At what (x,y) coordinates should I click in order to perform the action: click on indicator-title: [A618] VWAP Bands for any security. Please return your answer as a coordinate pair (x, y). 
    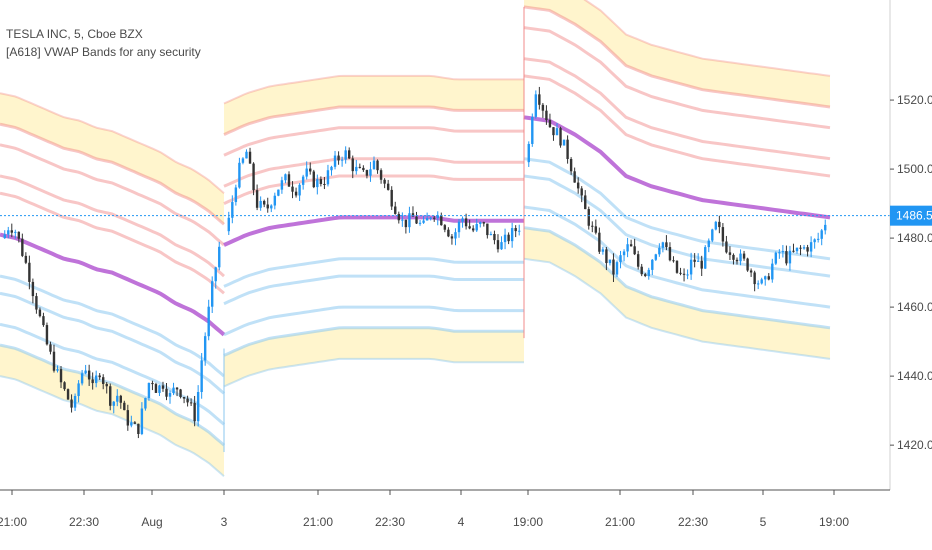
    Looking at the image, I should click on (103, 52).